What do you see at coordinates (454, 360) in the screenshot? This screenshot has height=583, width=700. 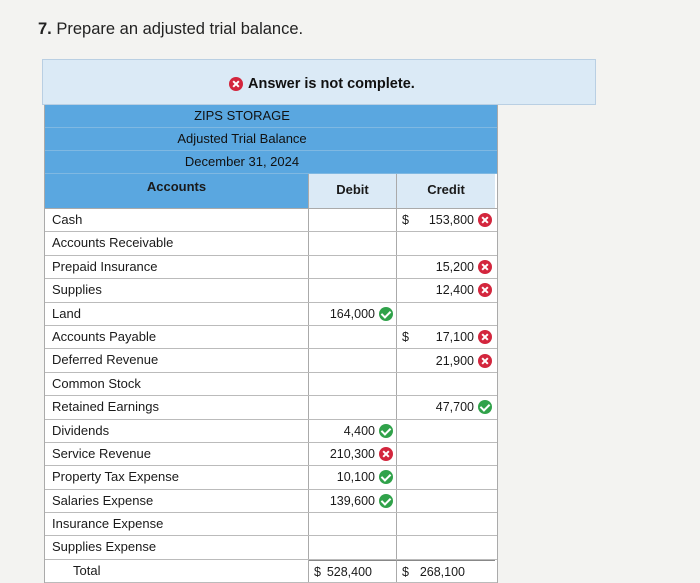 I see `amount-value: 21,900` at bounding box center [454, 360].